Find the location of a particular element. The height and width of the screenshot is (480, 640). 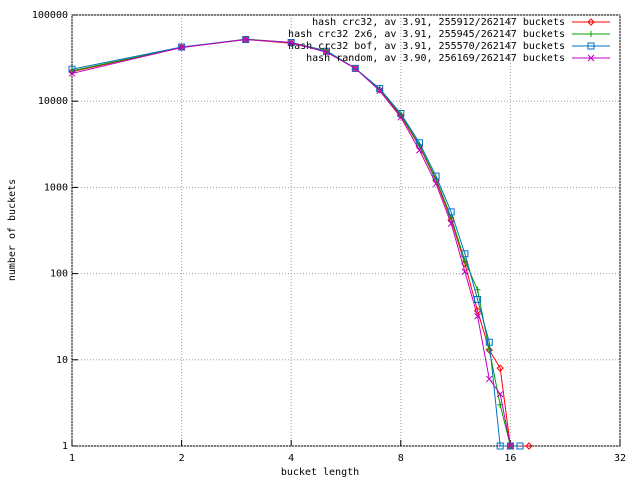

y-tick-label: 10000 is located at coordinates (53, 101).